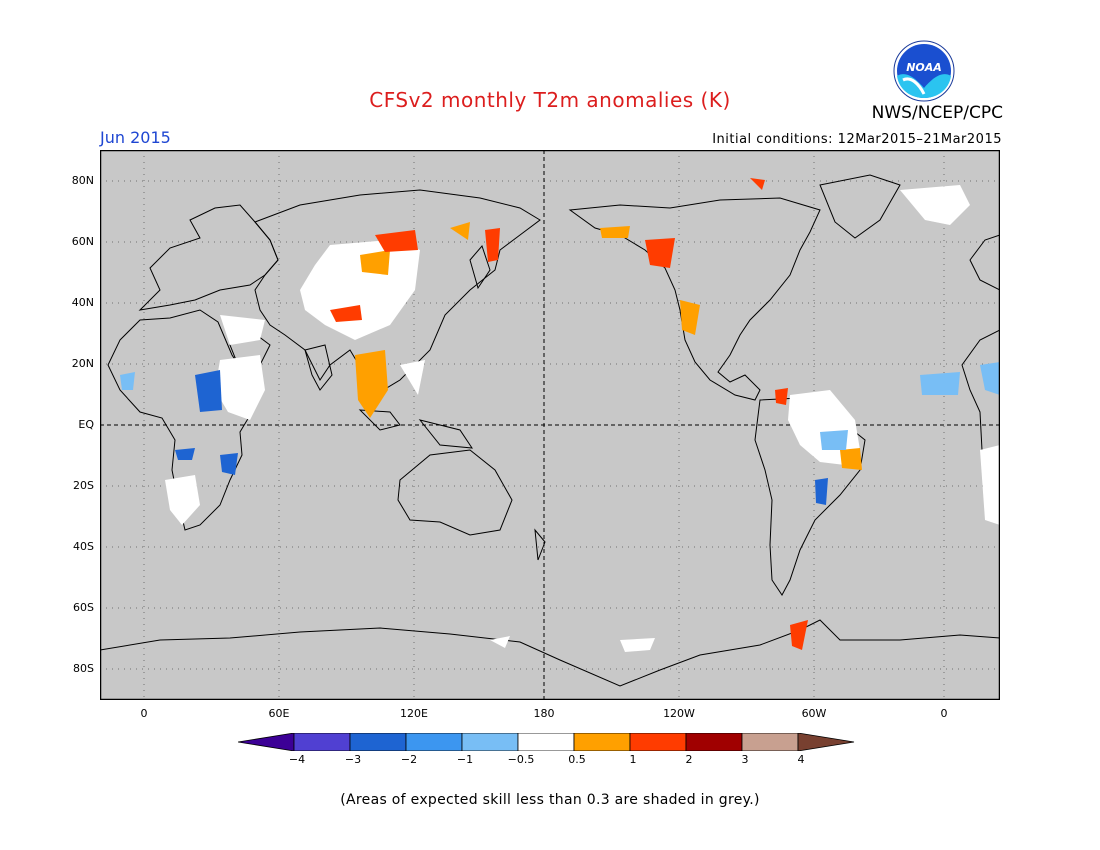 This screenshot has width=1100, height=850. What do you see at coordinates (83, 668) in the screenshot?
I see `lat-label: 80S` at bounding box center [83, 668].